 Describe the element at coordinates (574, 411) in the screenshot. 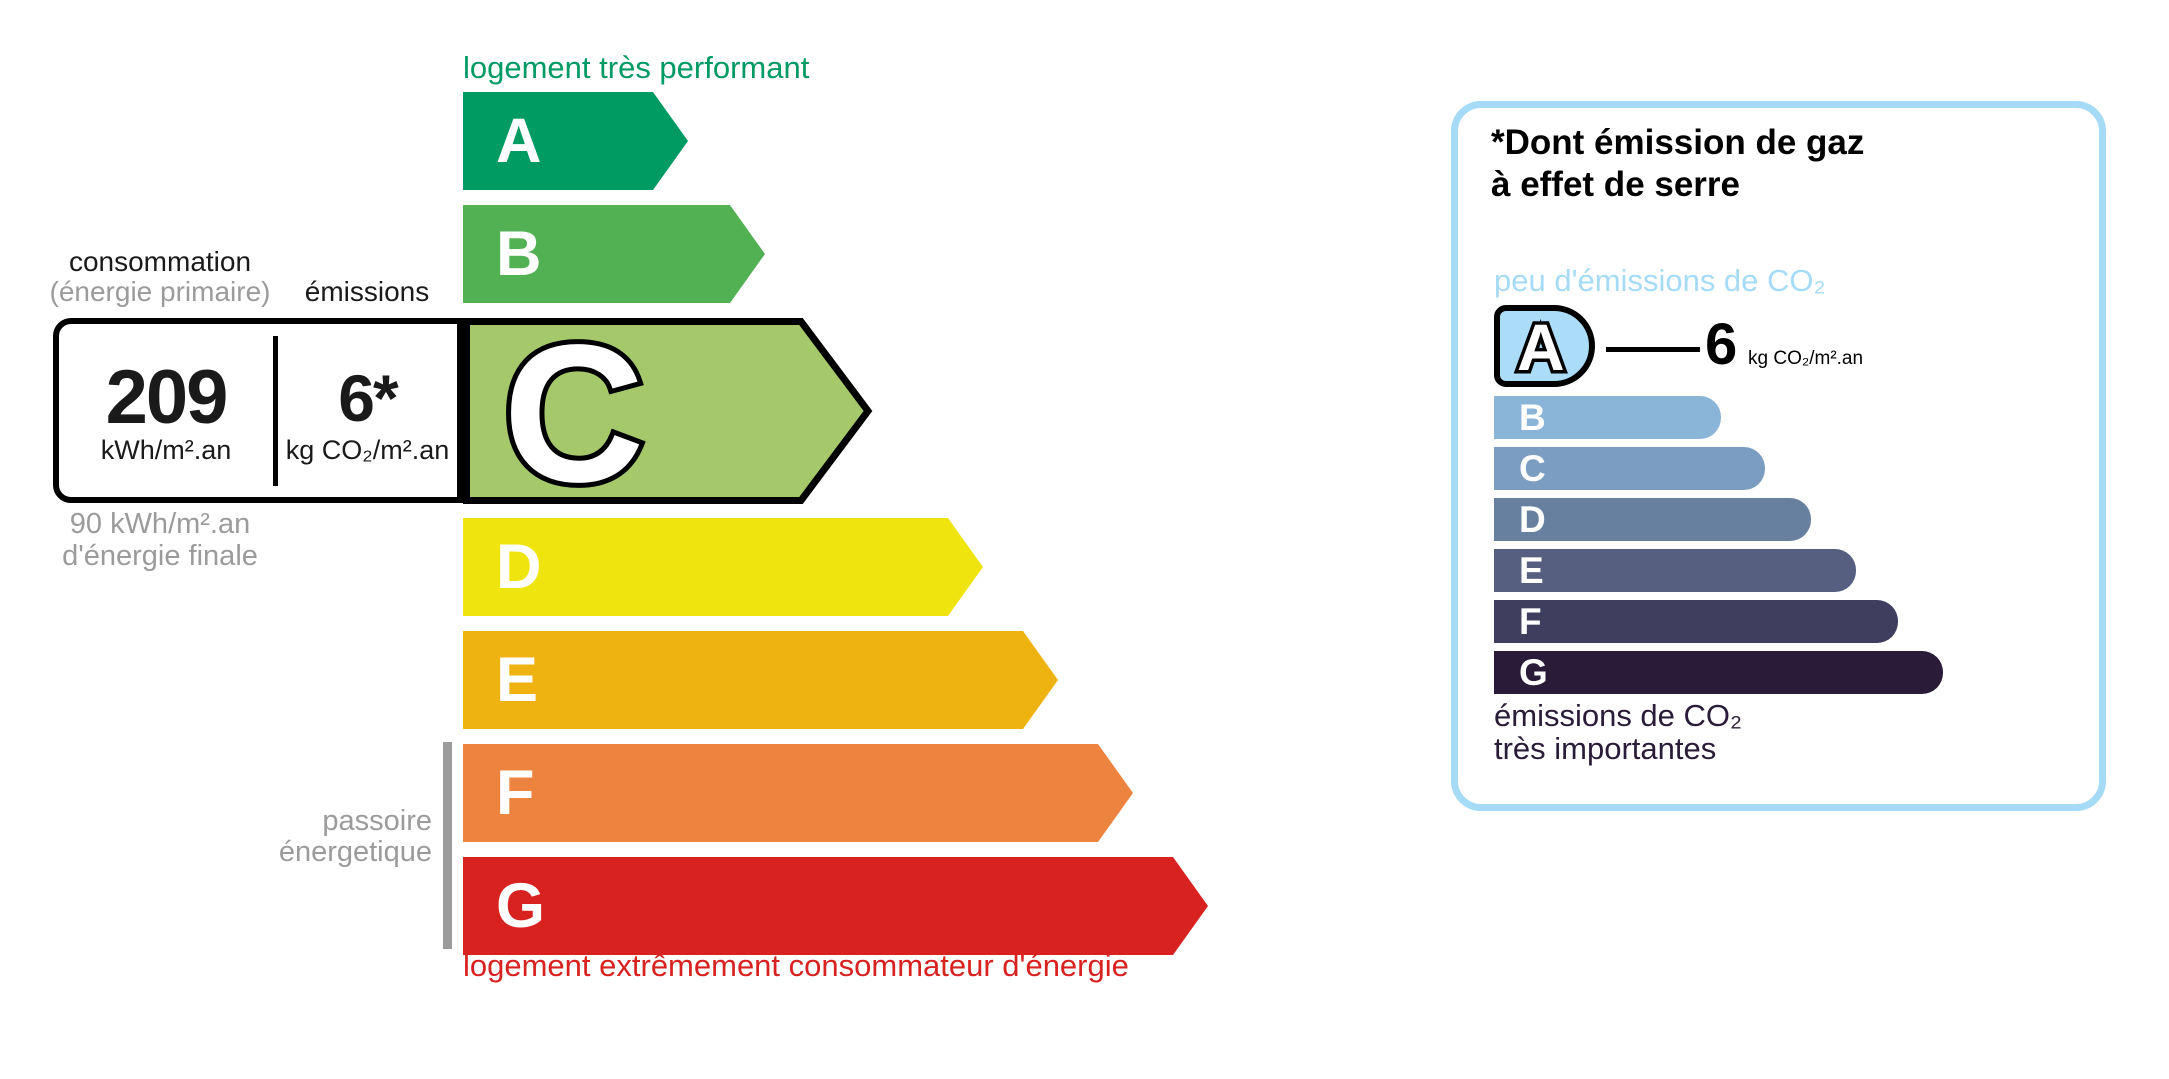

I see `energy-class-c-letter: C` at that location.